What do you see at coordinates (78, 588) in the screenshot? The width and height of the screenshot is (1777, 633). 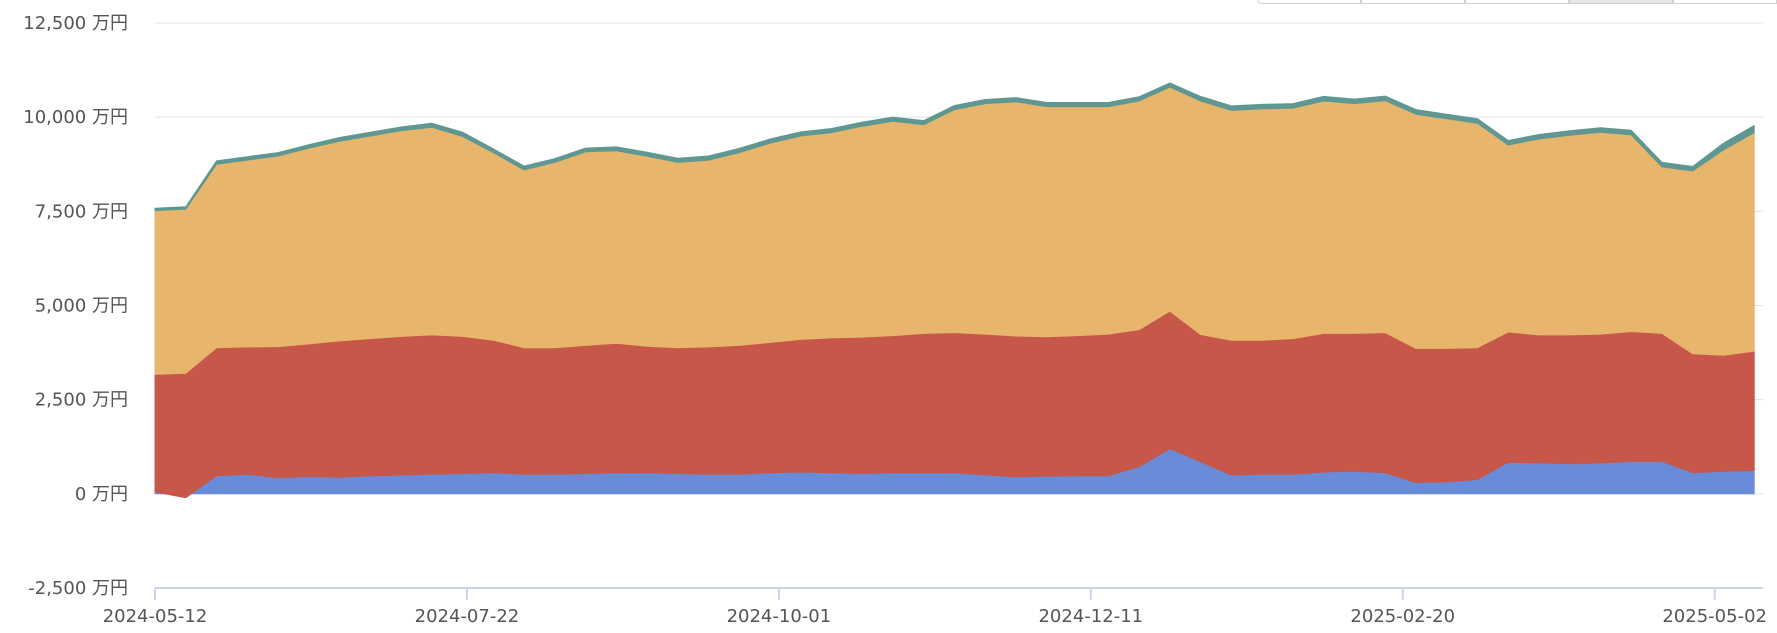 I see `y-tick-label: -2,500 万円` at bounding box center [78, 588].